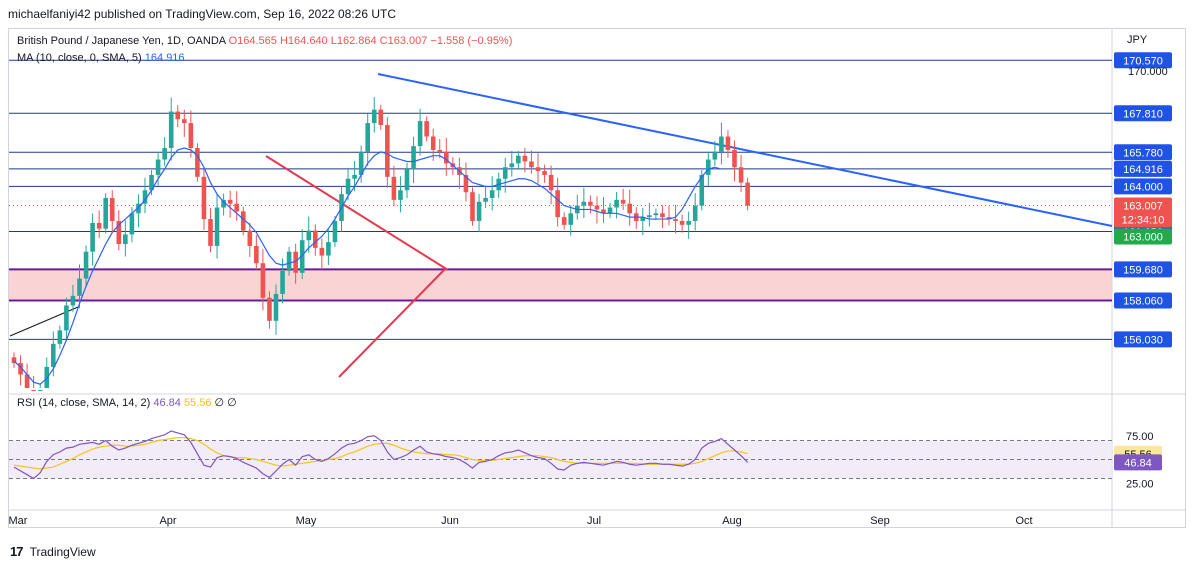 This screenshot has height=570, width=1194. What do you see at coordinates (1137, 40) in the screenshot?
I see `currency-label: JPY` at bounding box center [1137, 40].